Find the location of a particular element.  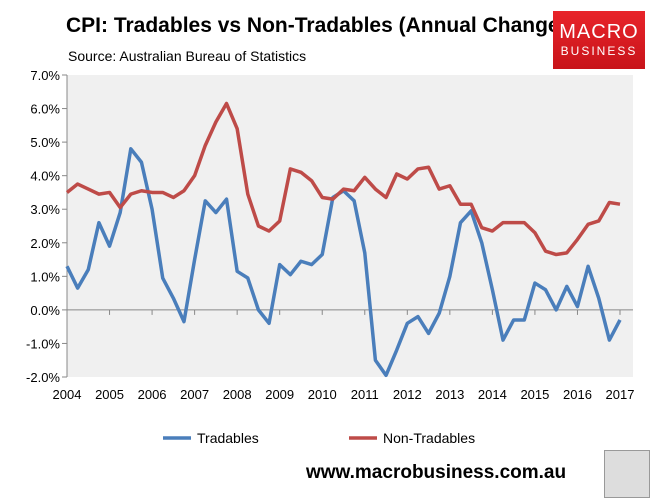

y-tick-label: -2.0% is located at coordinates (43, 377).